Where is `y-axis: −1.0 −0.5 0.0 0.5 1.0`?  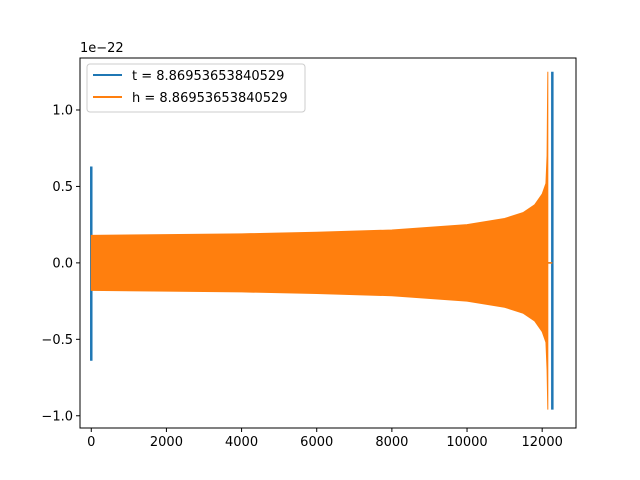
y-axis: −1.0 −0.5 0.0 0.5 1.0 is located at coordinates (60, 263).